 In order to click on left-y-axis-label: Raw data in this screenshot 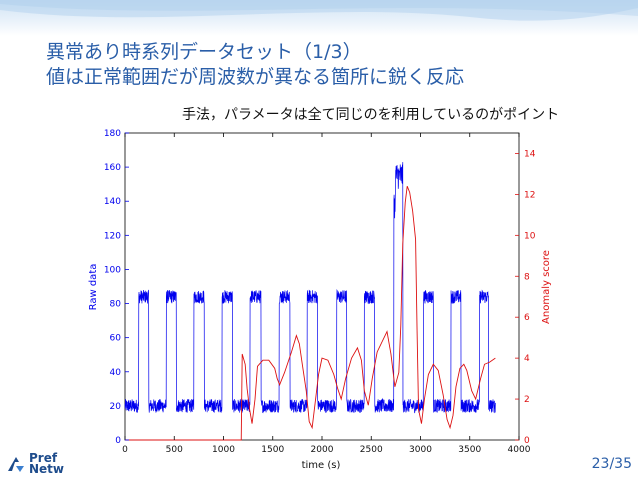, I will do `click(93, 287)`.